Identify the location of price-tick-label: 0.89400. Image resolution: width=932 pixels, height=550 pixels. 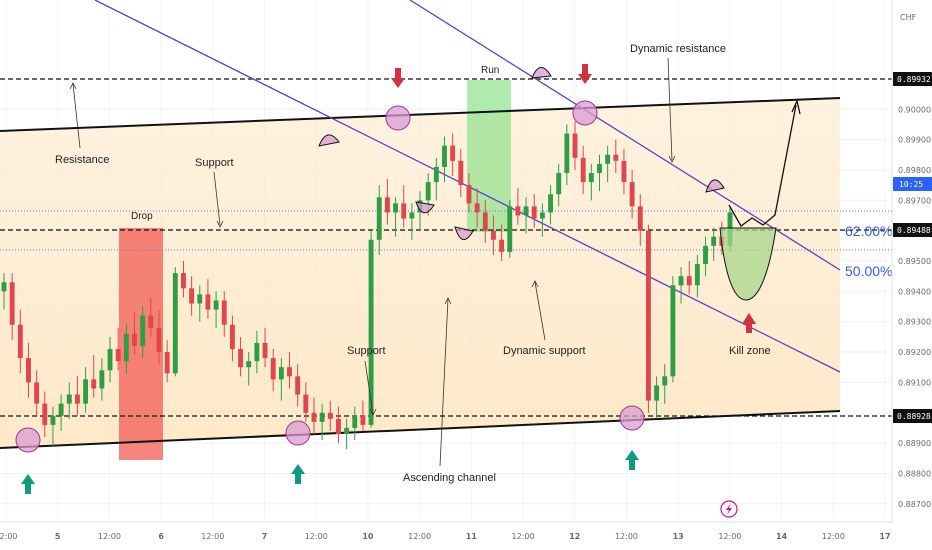
(914, 291).